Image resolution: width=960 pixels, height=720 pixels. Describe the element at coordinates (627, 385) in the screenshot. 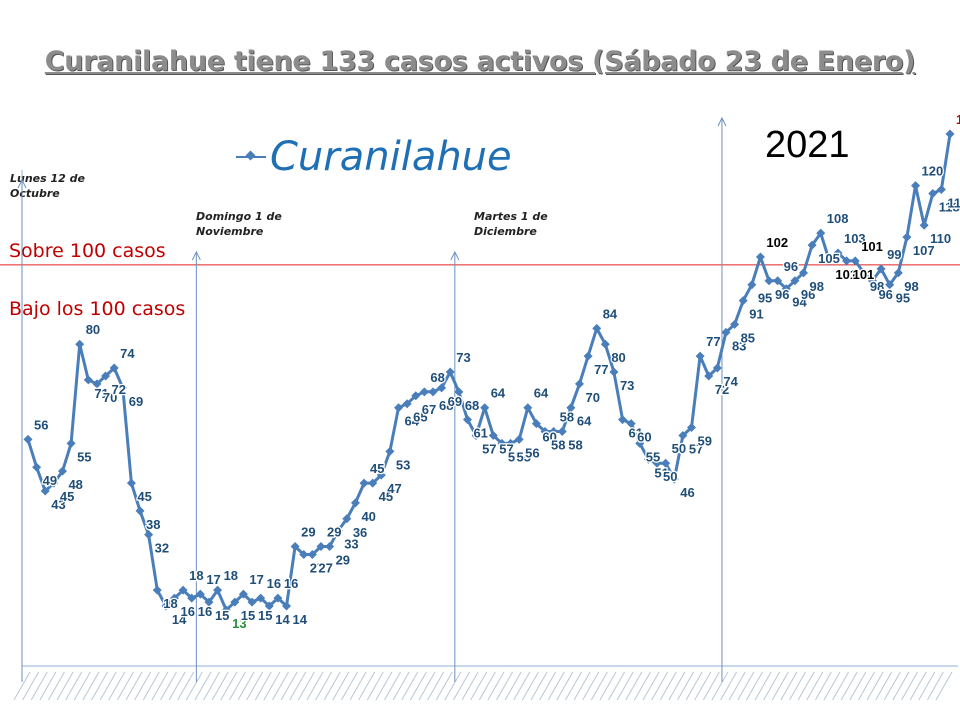

I see `value-label-68: 73` at that location.